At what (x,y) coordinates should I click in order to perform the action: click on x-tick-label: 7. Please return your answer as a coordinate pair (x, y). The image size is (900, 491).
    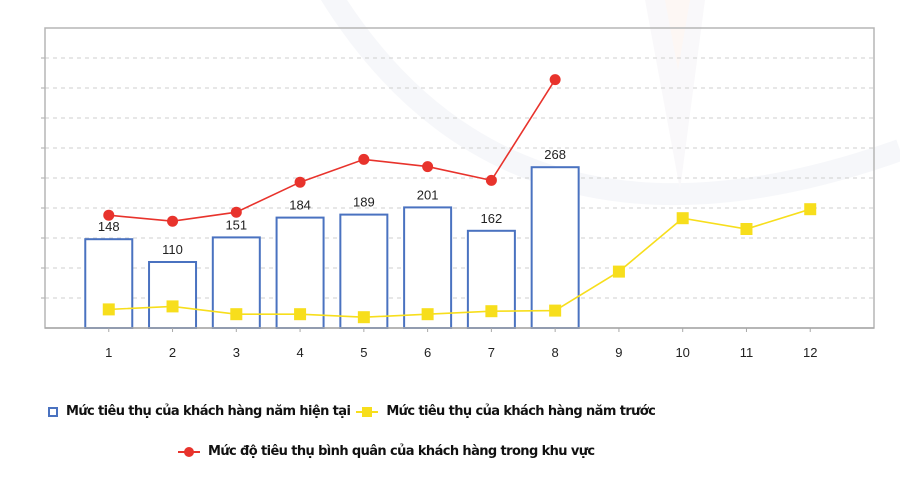
    Looking at the image, I should click on (491, 352).